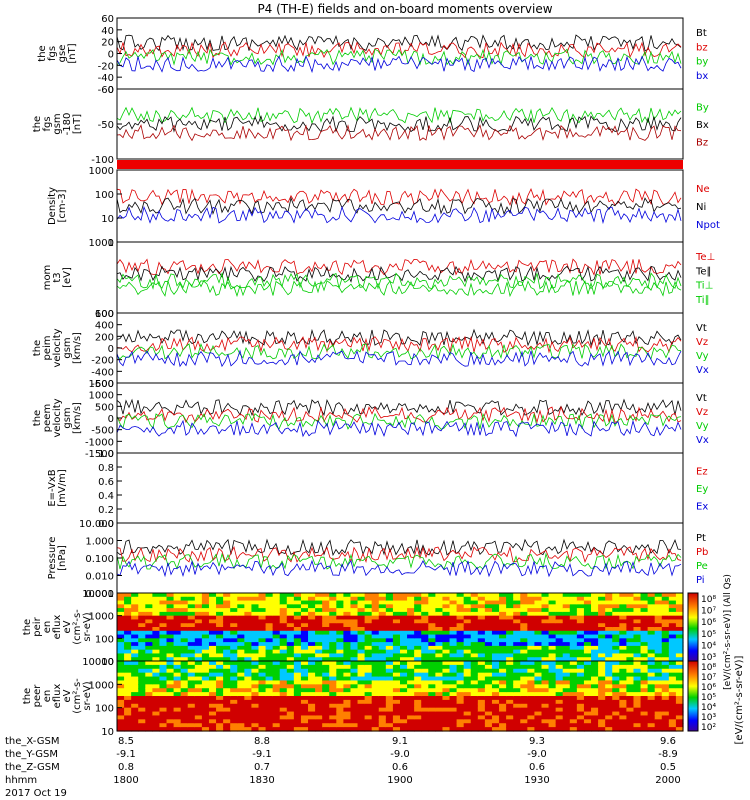 This screenshot has height=800, width=750. Describe the element at coordinates (702, 76) in the screenshot. I see `legend-label: bx` at that location.